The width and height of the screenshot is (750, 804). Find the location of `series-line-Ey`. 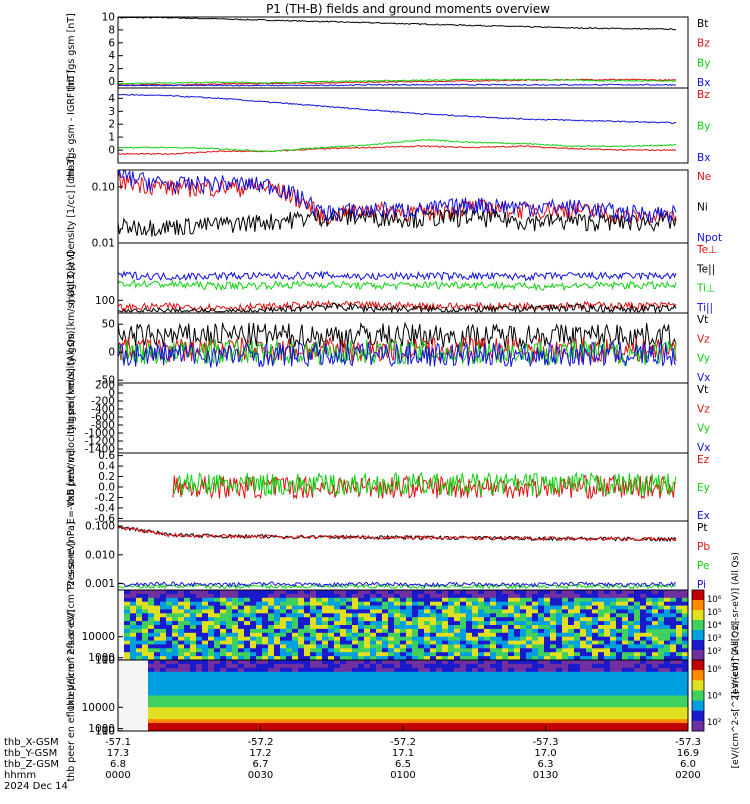

series-line-Ey is located at coordinates (424, 484).